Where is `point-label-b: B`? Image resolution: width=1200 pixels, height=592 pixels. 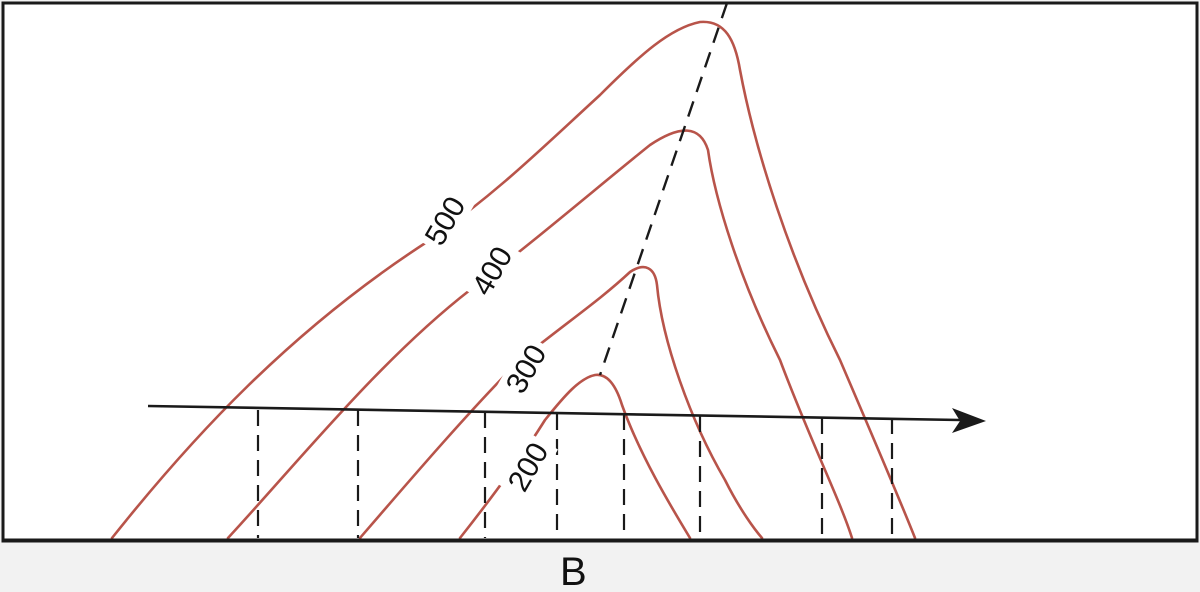
point-label-b: B is located at coordinates (573, 571).